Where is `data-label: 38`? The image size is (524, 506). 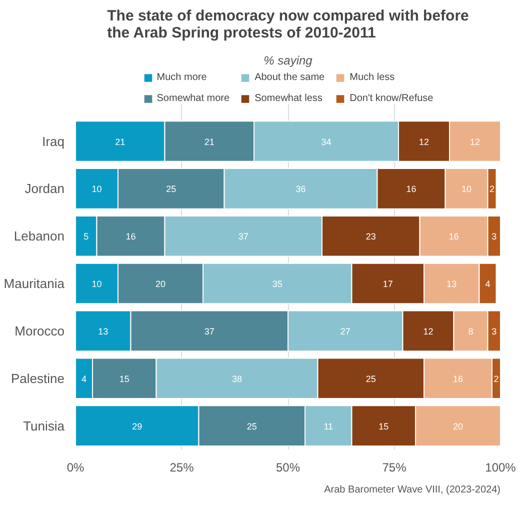
data-label: 38 is located at coordinates (237, 379).